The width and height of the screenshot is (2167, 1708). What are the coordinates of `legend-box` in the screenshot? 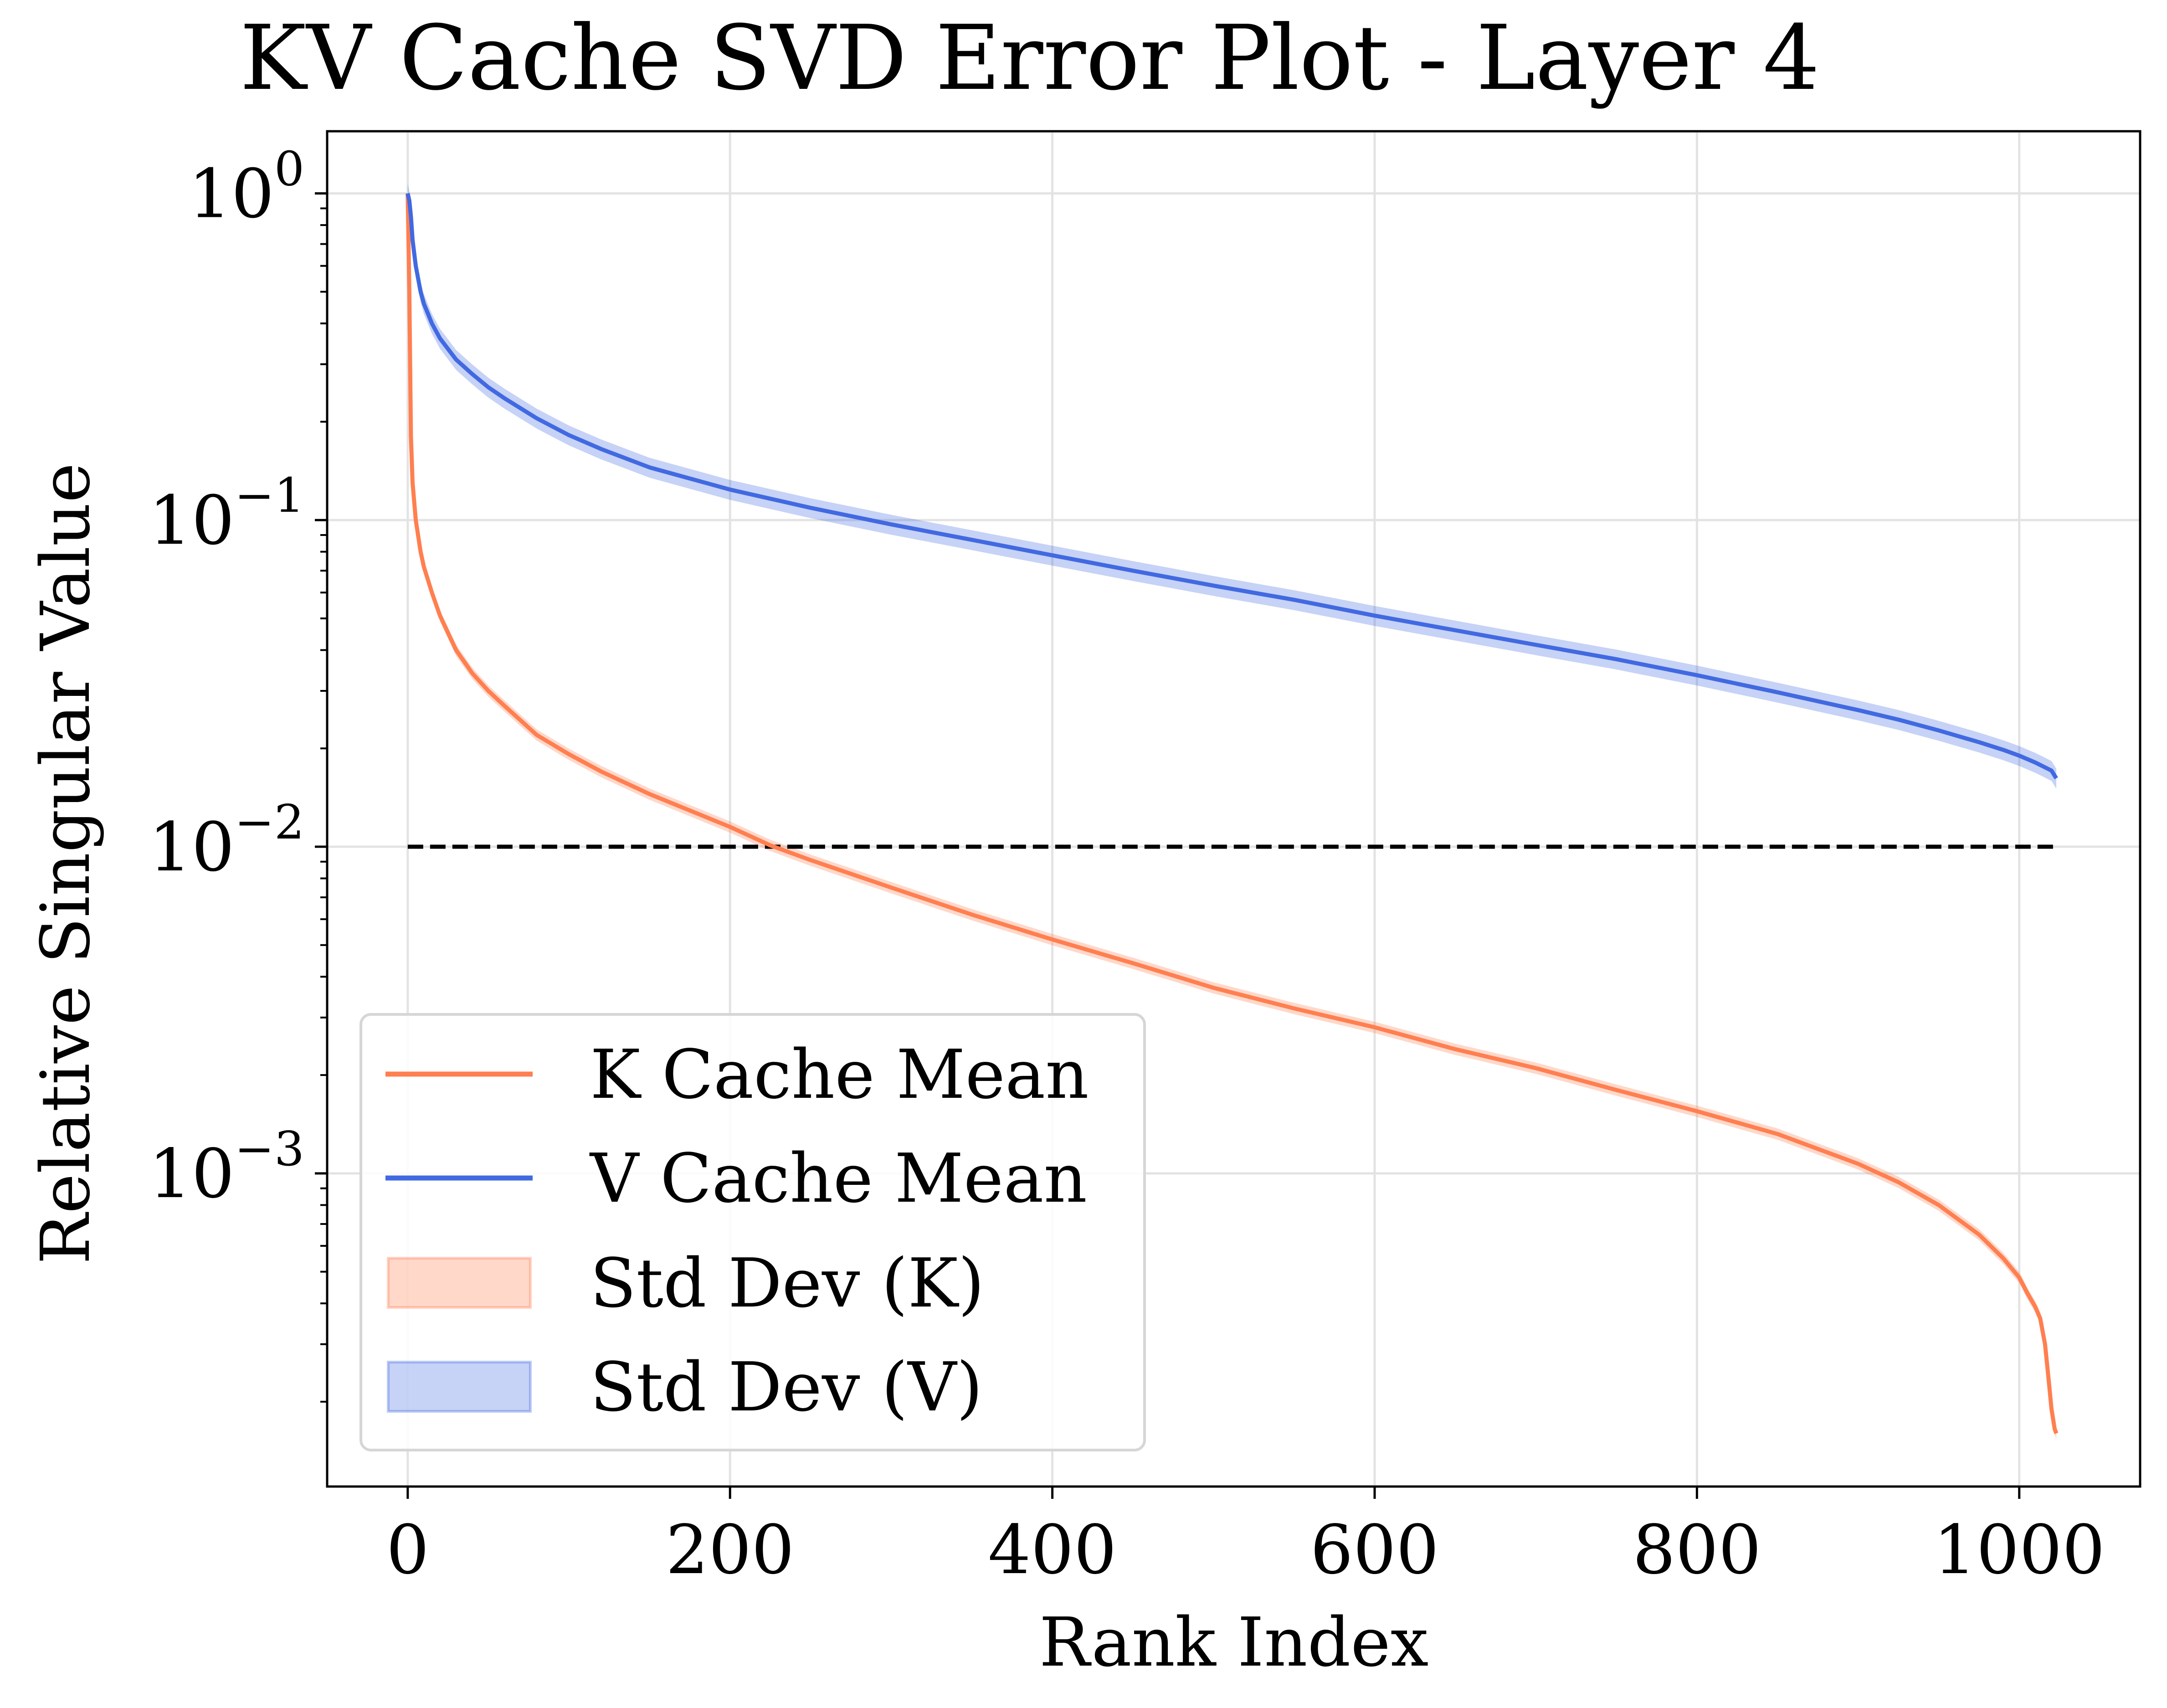 It's located at (752, 1232).